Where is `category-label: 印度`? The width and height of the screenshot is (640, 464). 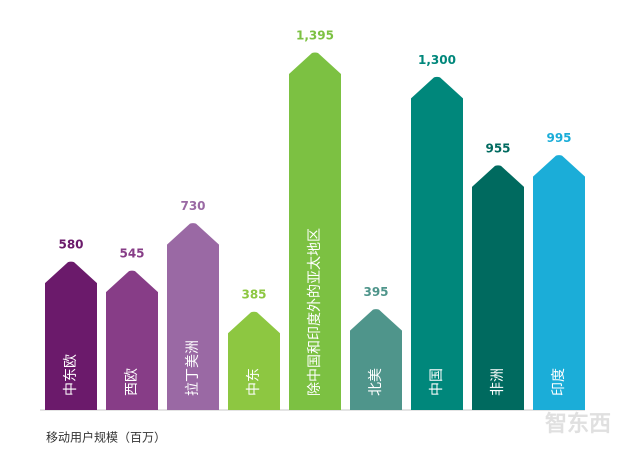 category-label: 印度 is located at coordinates (559, 382).